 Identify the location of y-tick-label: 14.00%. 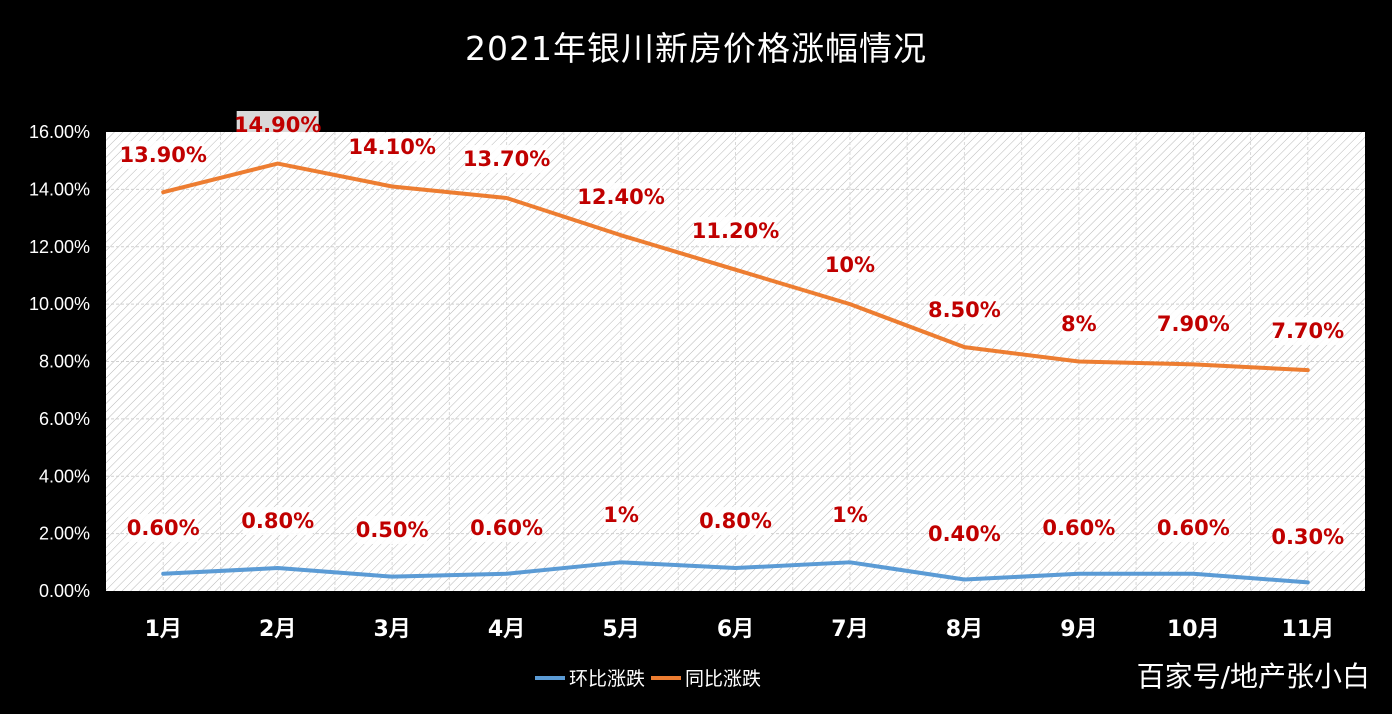
(59, 189).